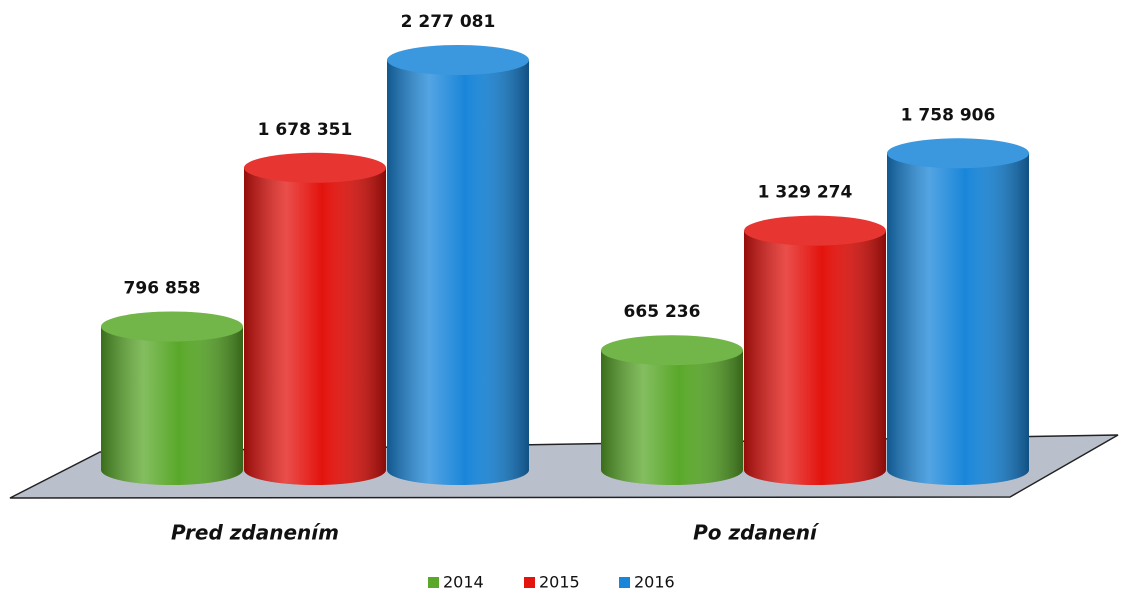 The height and width of the screenshot is (597, 1122). What do you see at coordinates (805, 193) in the screenshot?
I see `value-label: 1 329 274` at bounding box center [805, 193].